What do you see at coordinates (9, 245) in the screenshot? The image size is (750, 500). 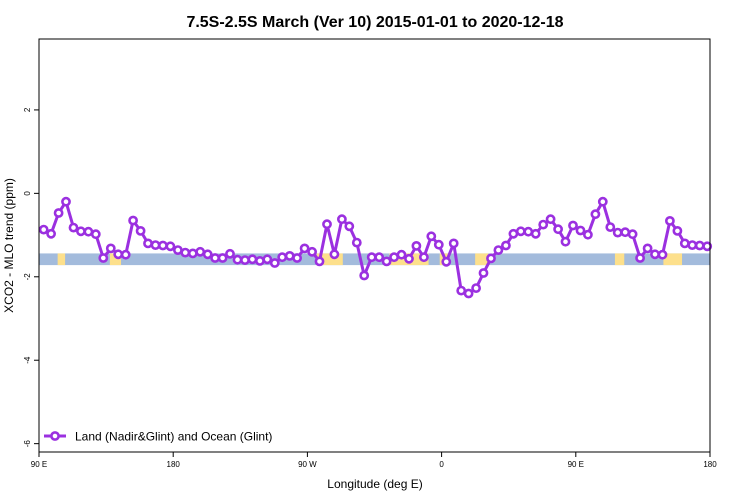 I see `y-axis-label: XCO2 - MLO trend (ppm)` at bounding box center [9, 245].